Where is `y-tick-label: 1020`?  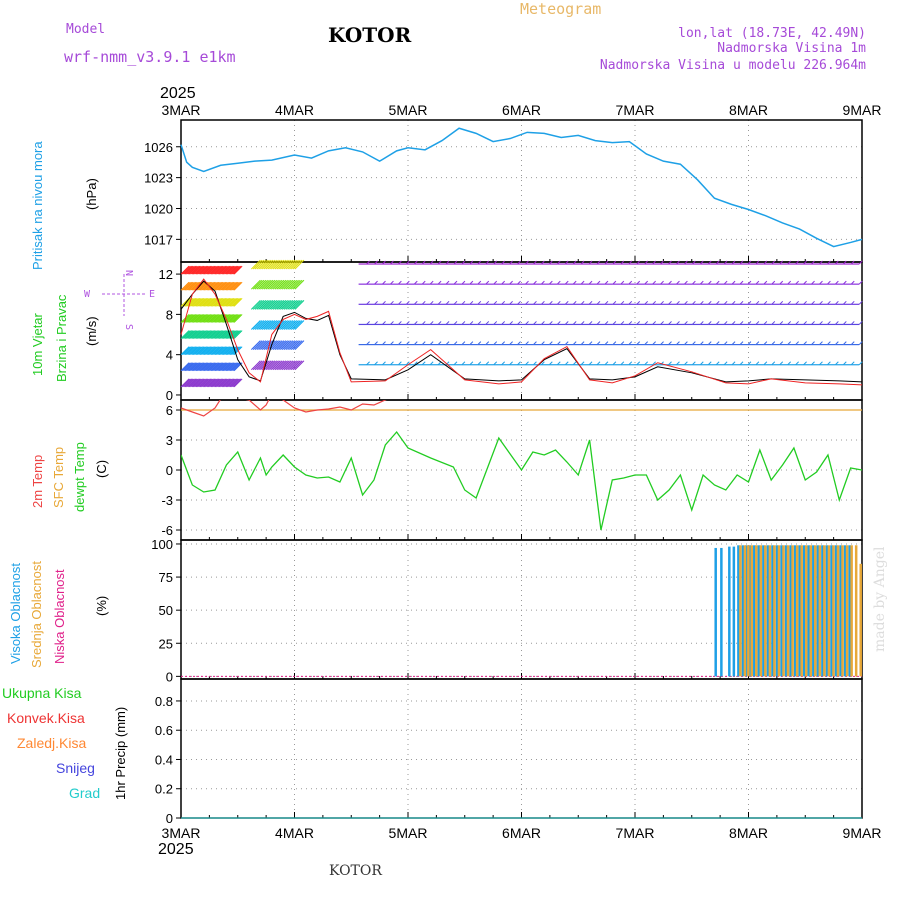
y-tick-label: 1020 is located at coordinates (158, 208).